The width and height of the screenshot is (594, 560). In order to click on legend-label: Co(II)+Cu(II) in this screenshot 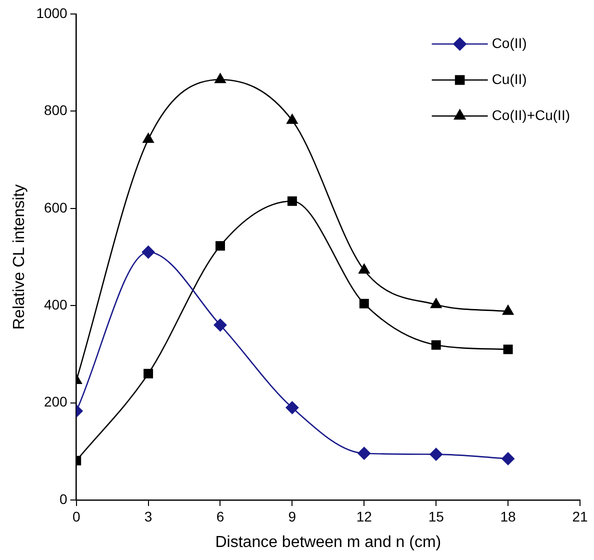, I will do `click(531, 114)`.